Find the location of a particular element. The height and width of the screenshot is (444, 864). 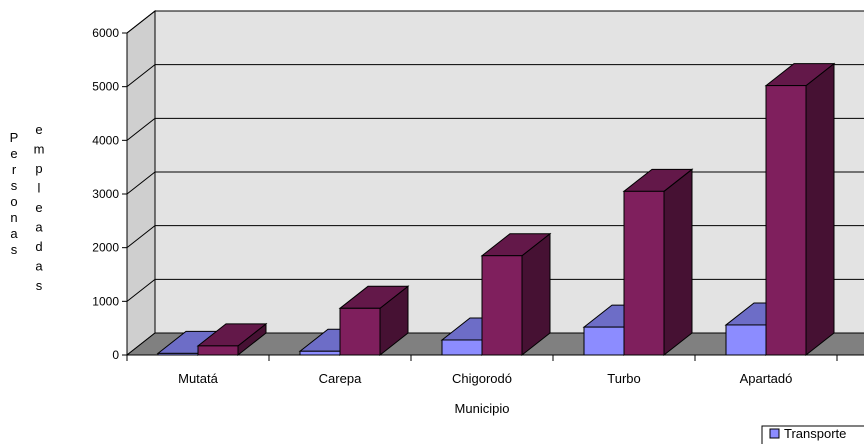

legend: TransporteComercio is located at coordinates (812, 434).